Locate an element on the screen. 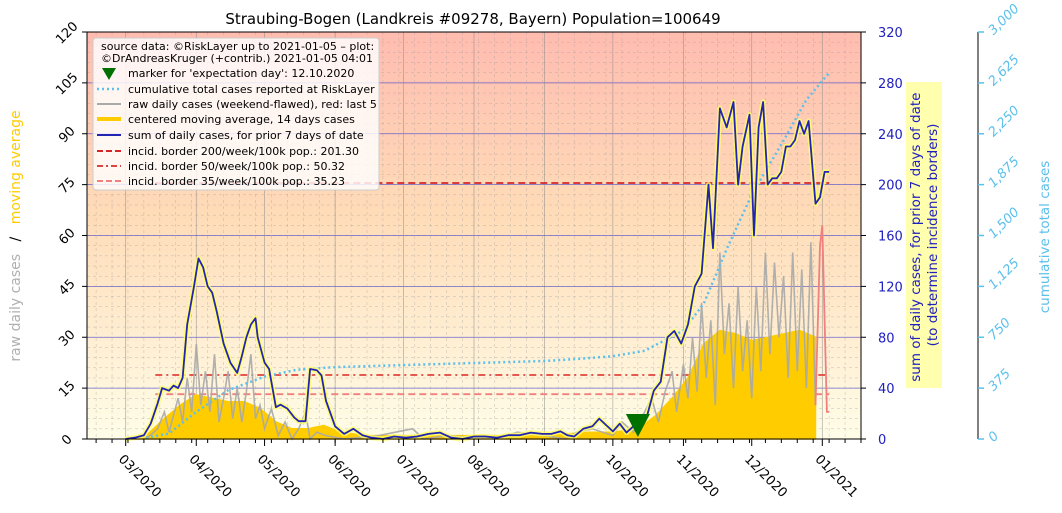  far-right-axis-tick-label: 1,875 is located at coordinates (1004, 172).